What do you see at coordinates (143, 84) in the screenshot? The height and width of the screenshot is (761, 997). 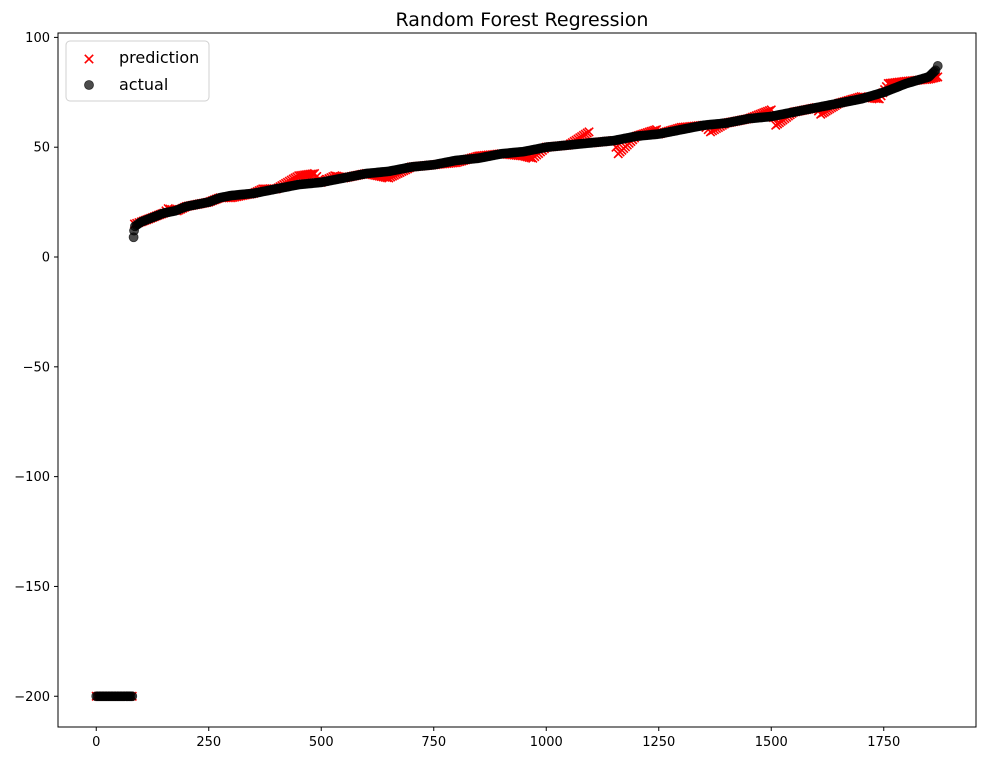 I see `legend-actual-label: actual` at bounding box center [143, 84].